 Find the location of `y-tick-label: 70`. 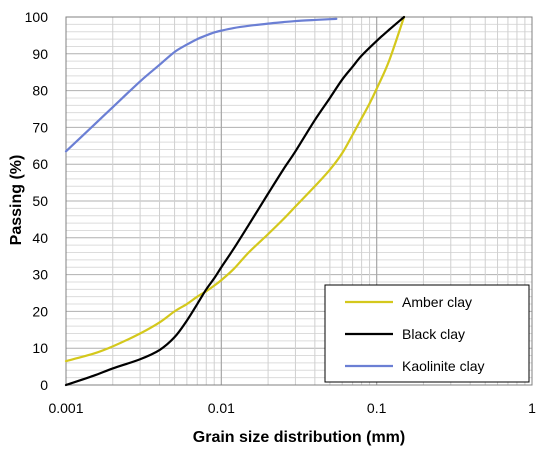

y-tick-label: 70 is located at coordinates (40, 127).